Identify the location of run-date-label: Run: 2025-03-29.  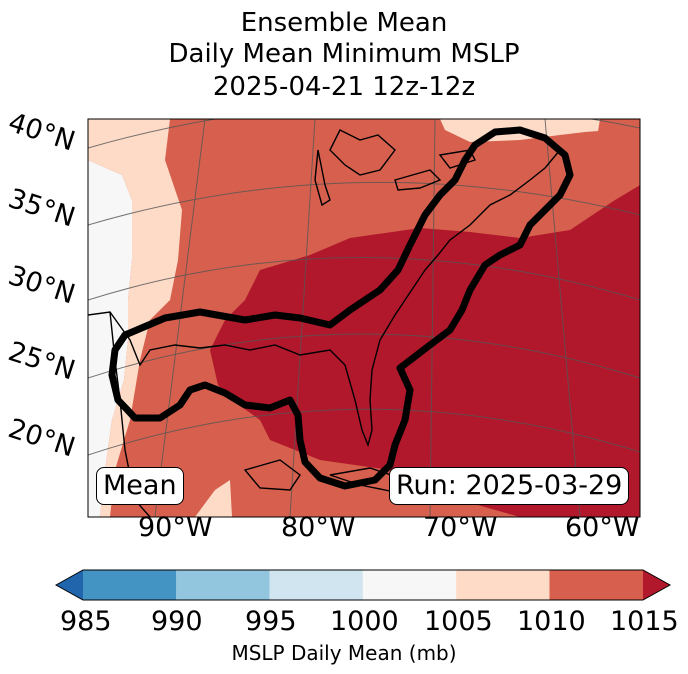
(509, 486).